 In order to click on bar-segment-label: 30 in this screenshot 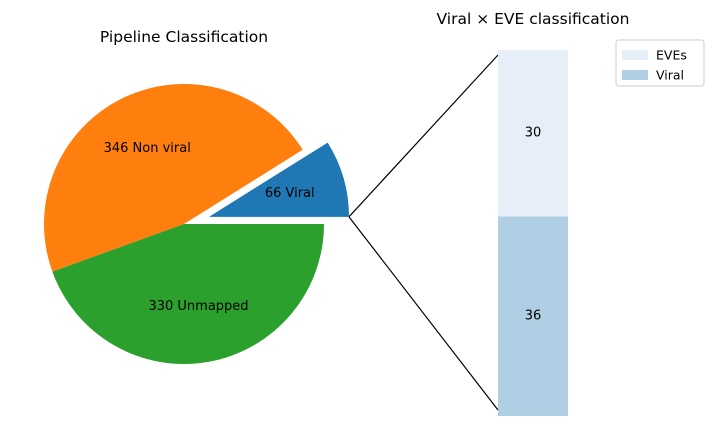, I will do `click(533, 133)`.